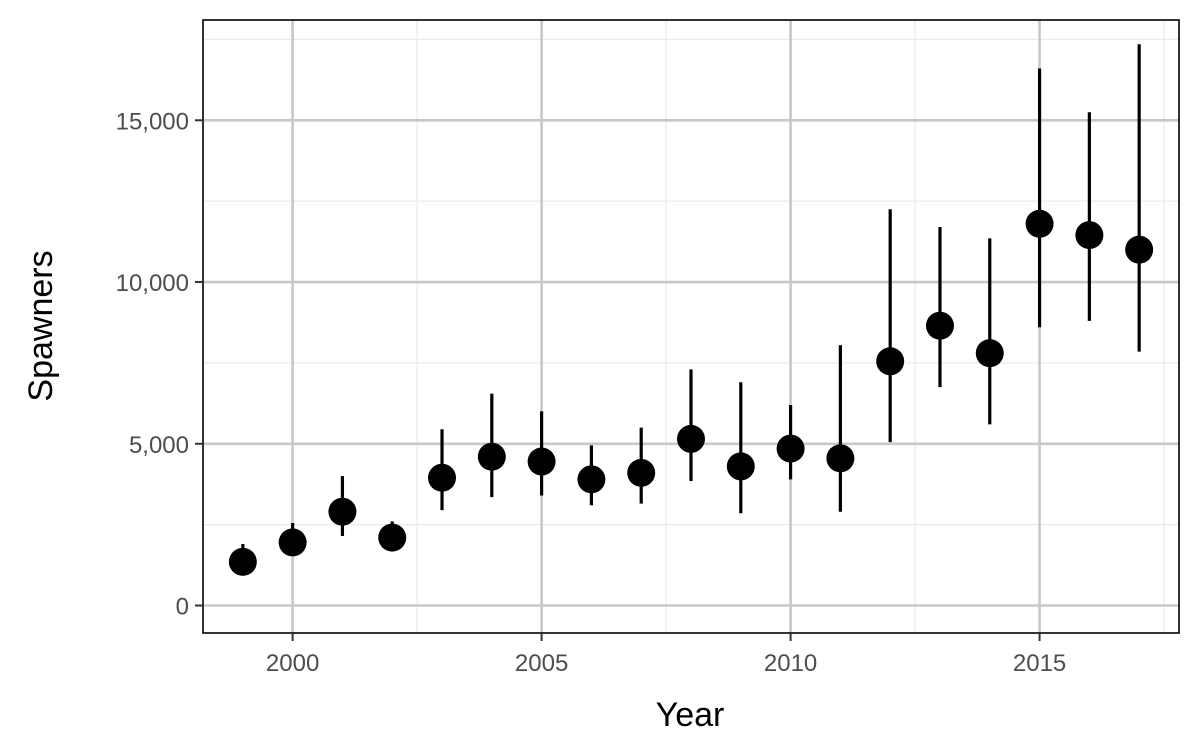  I want to click on y-tick-label: 10,000, so click(152, 283).